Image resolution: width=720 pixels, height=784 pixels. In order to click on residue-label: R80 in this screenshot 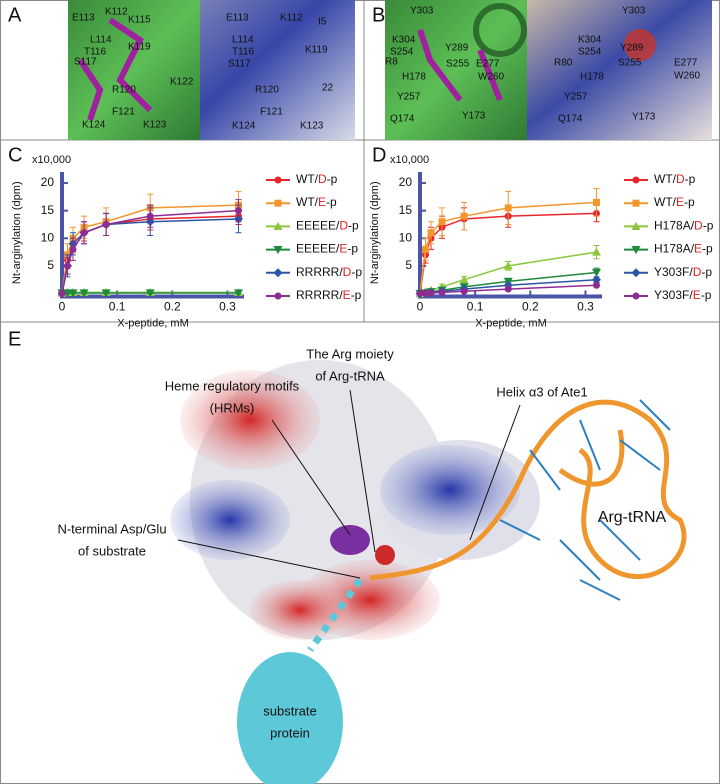, I will do `click(563, 63)`.